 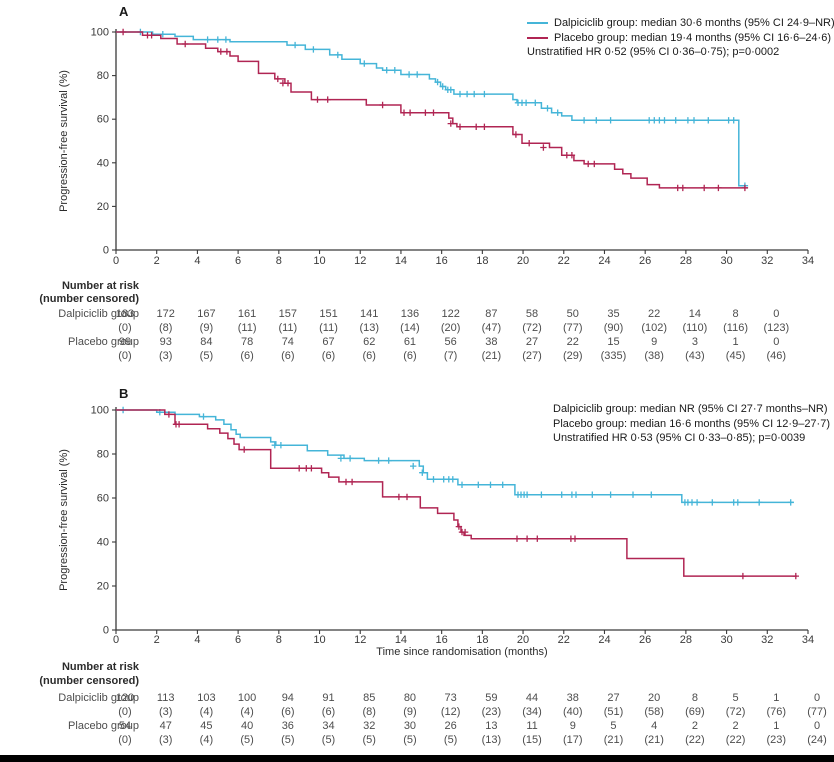 I want to click on risk-at-risk-value: 58, so click(x=532, y=314).